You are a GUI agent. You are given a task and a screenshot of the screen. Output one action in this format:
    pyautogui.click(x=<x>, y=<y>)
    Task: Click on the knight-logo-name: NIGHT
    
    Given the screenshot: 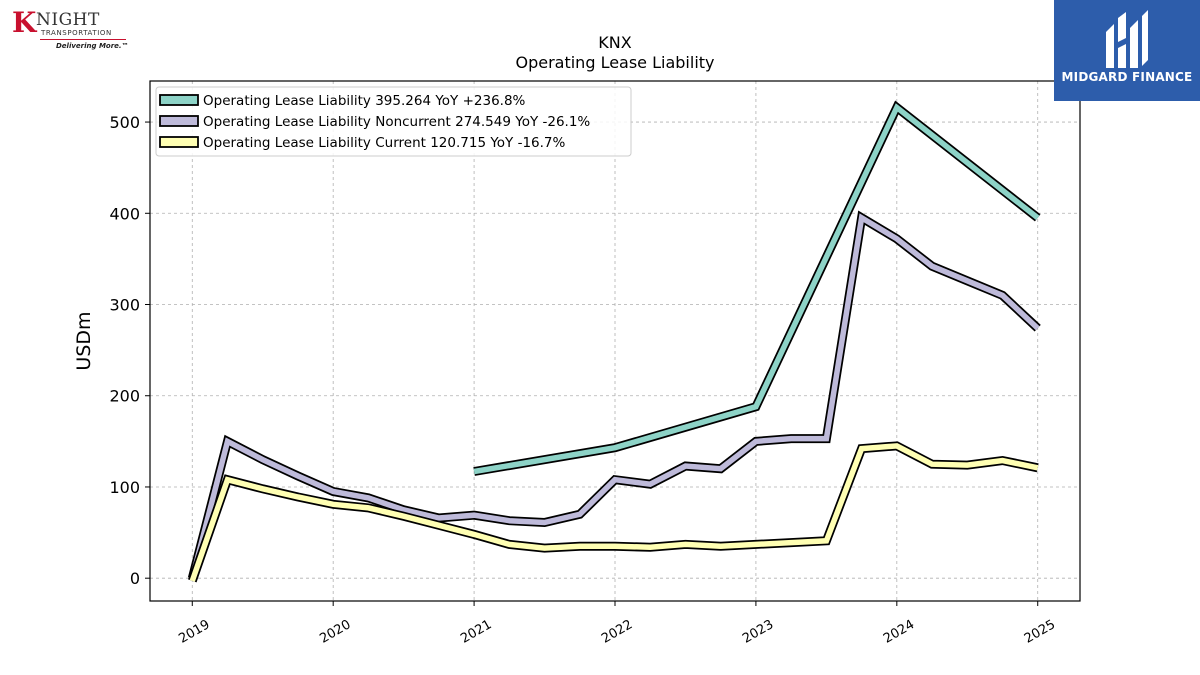 What is the action you would take?
    pyautogui.click(x=68, y=20)
    